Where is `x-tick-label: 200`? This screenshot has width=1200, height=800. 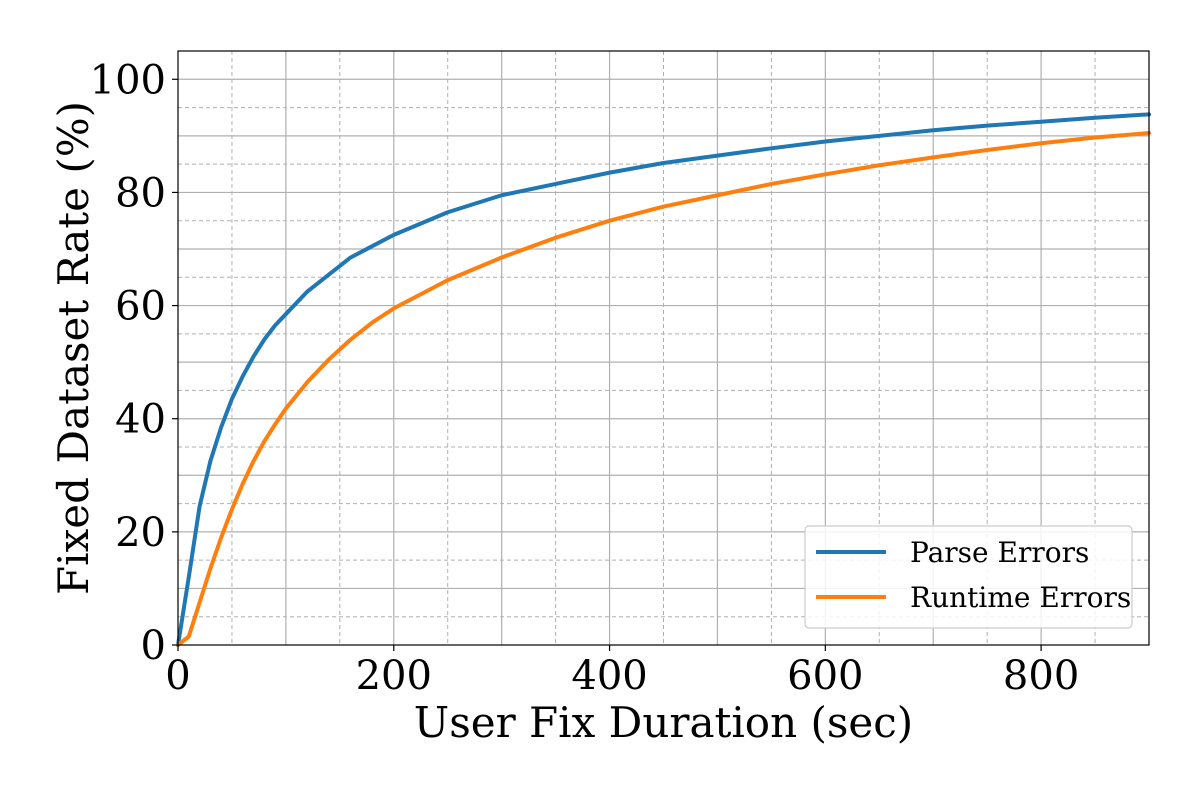
x-tick-label: 200 is located at coordinates (394, 676).